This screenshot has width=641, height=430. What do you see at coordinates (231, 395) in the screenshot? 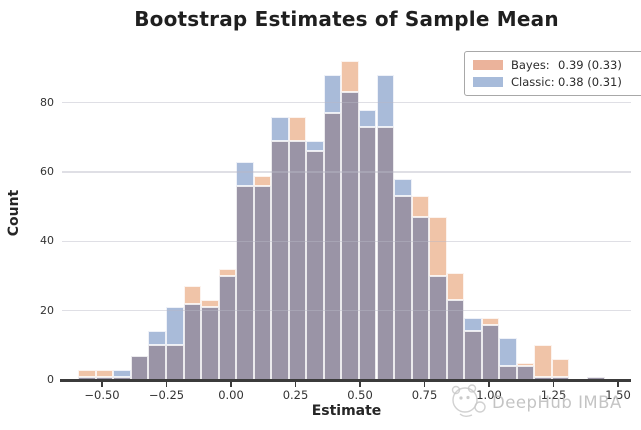
I see `x-tick-label: 0.00` at bounding box center [231, 395].